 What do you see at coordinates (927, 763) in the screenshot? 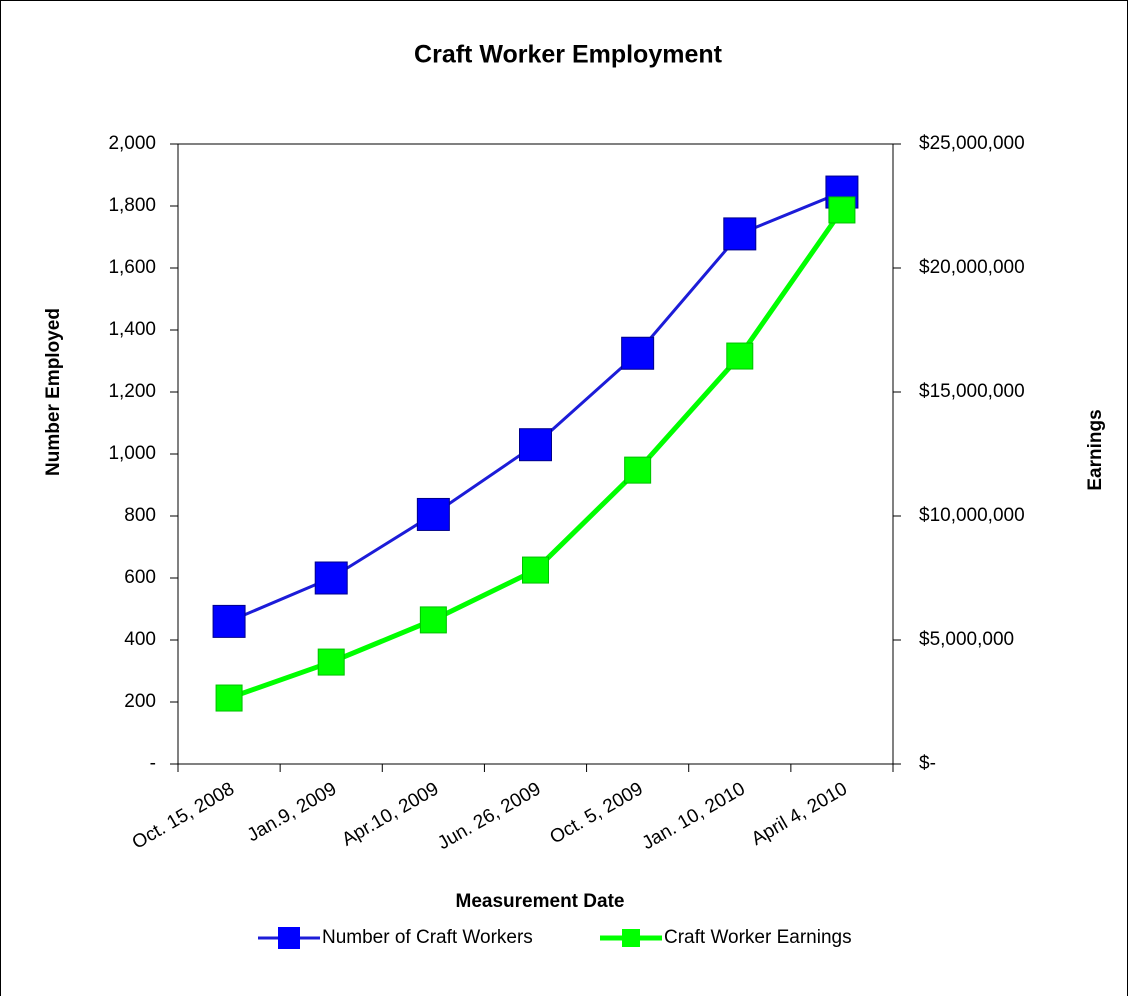
I see `y2-tick-label: $-` at bounding box center [927, 763].